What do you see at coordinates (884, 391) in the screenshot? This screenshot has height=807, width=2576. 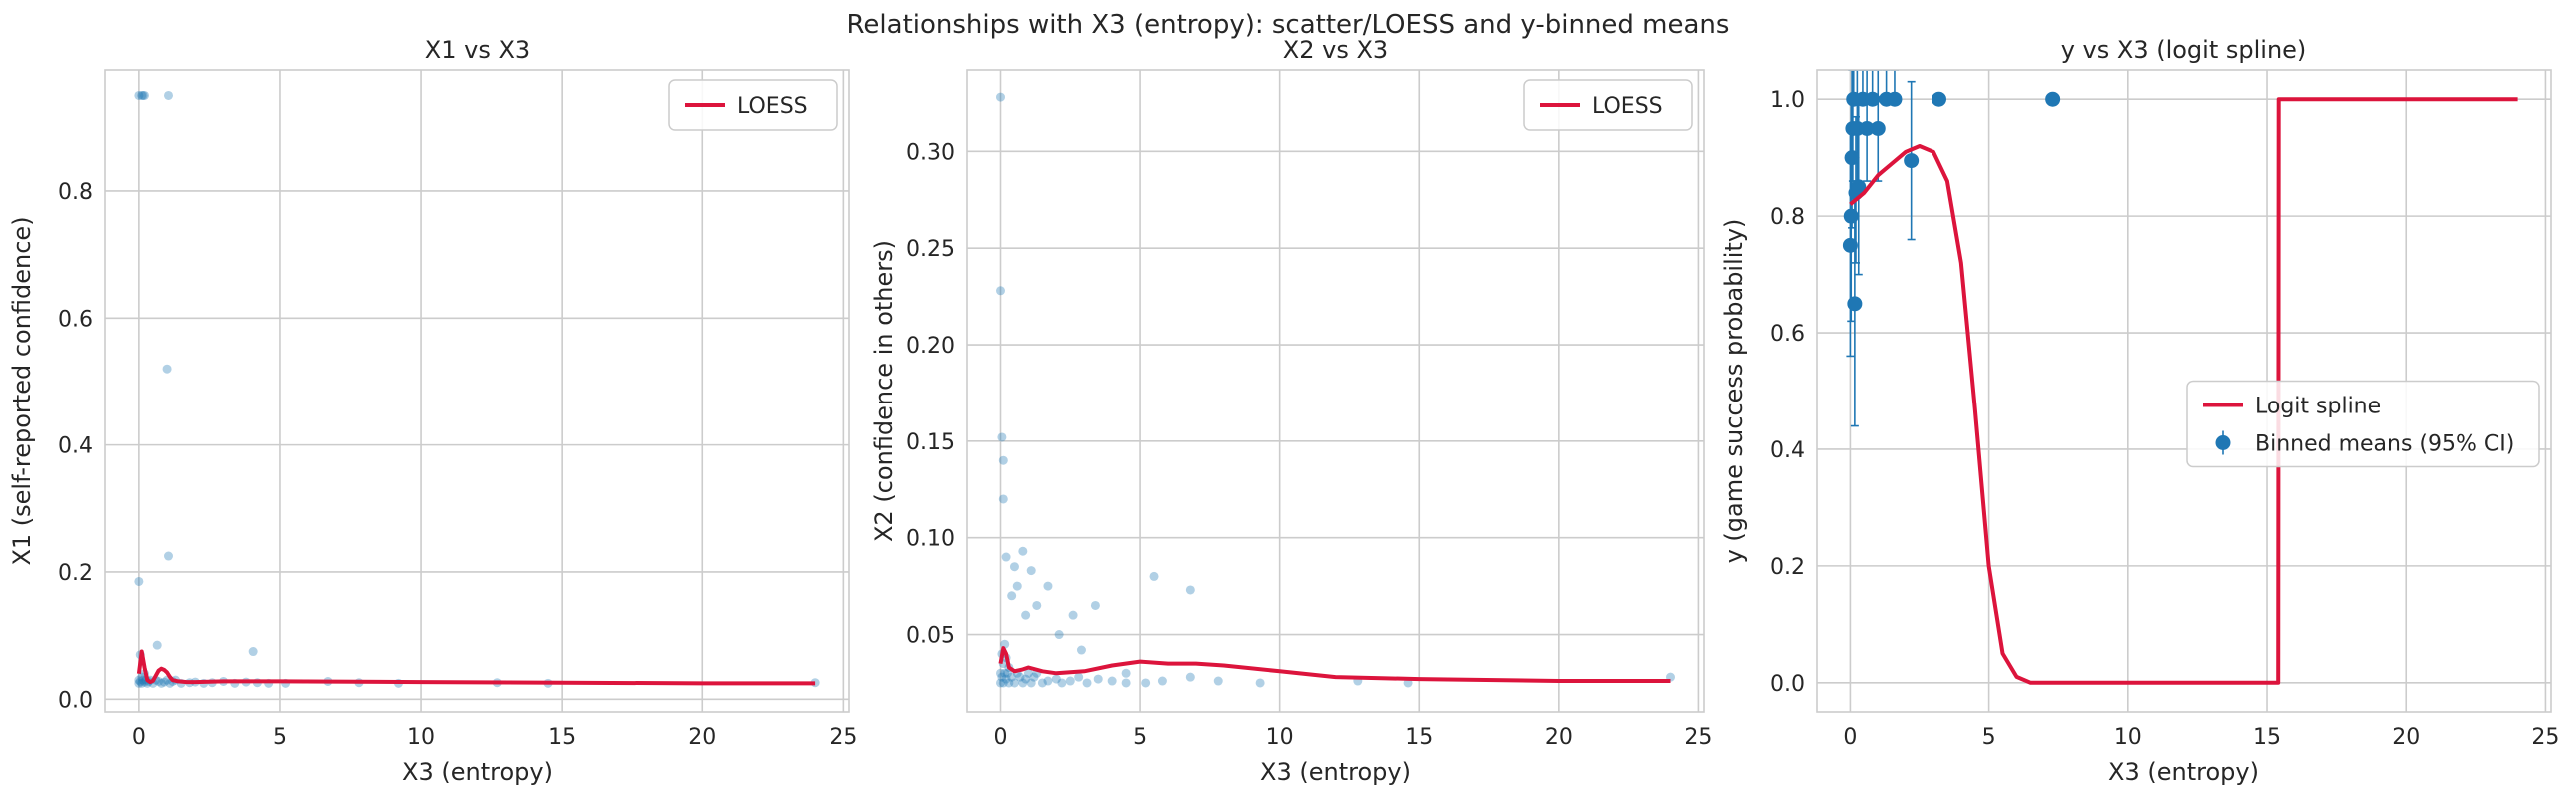 I see `y-axis-label: X2 (confidence in others)` at bounding box center [884, 391].